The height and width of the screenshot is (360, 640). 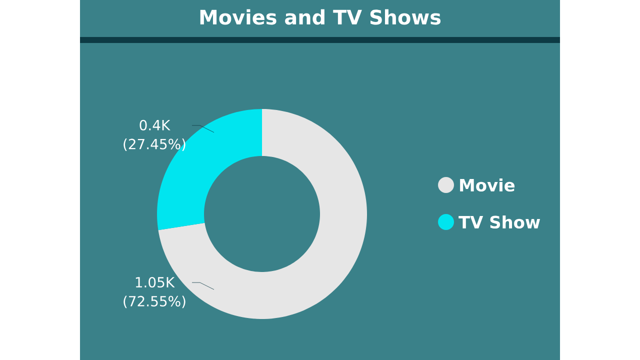 What do you see at coordinates (155, 292) in the screenshot?
I see `data-label: 1.05K (72.55%)` at bounding box center [155, 292].